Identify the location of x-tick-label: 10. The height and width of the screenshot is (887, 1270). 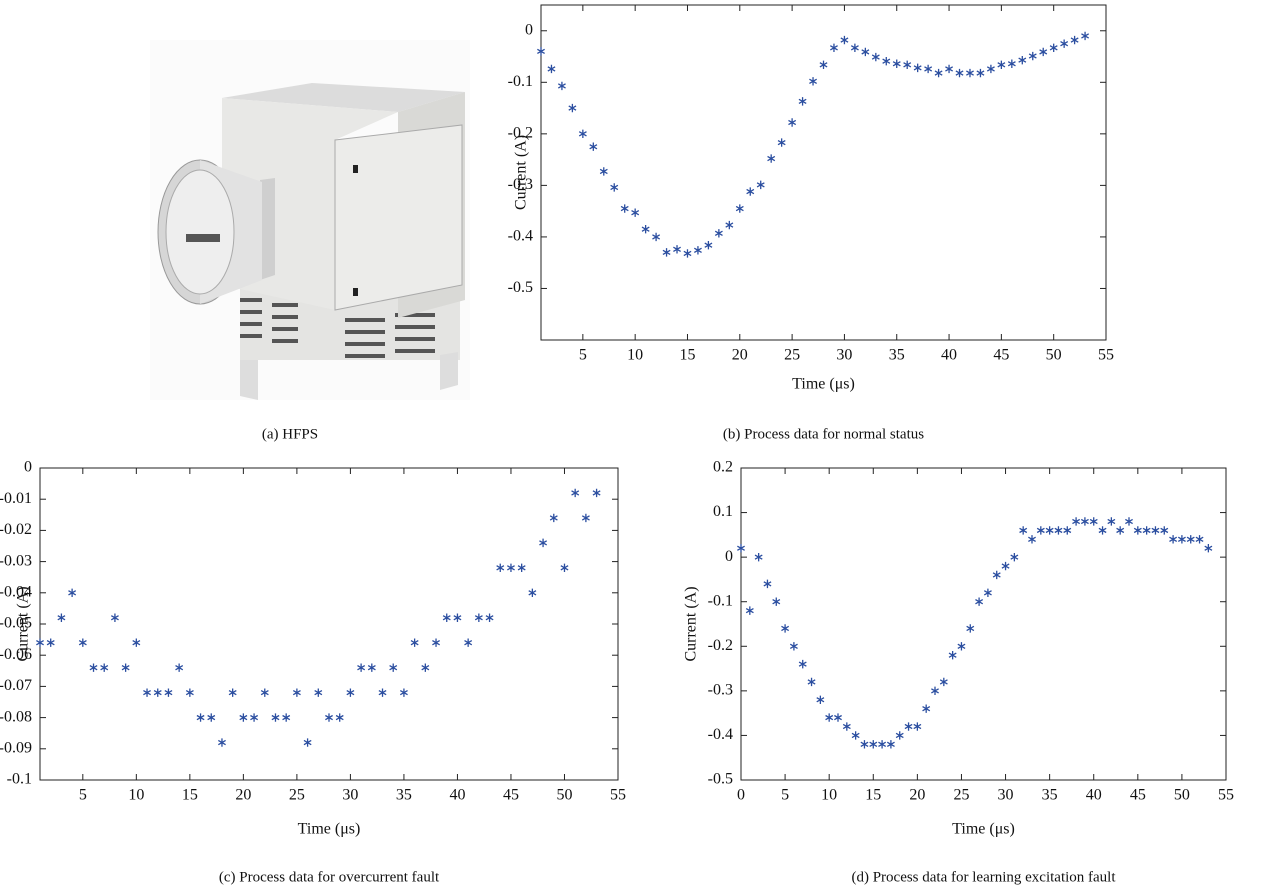
(136, 795).